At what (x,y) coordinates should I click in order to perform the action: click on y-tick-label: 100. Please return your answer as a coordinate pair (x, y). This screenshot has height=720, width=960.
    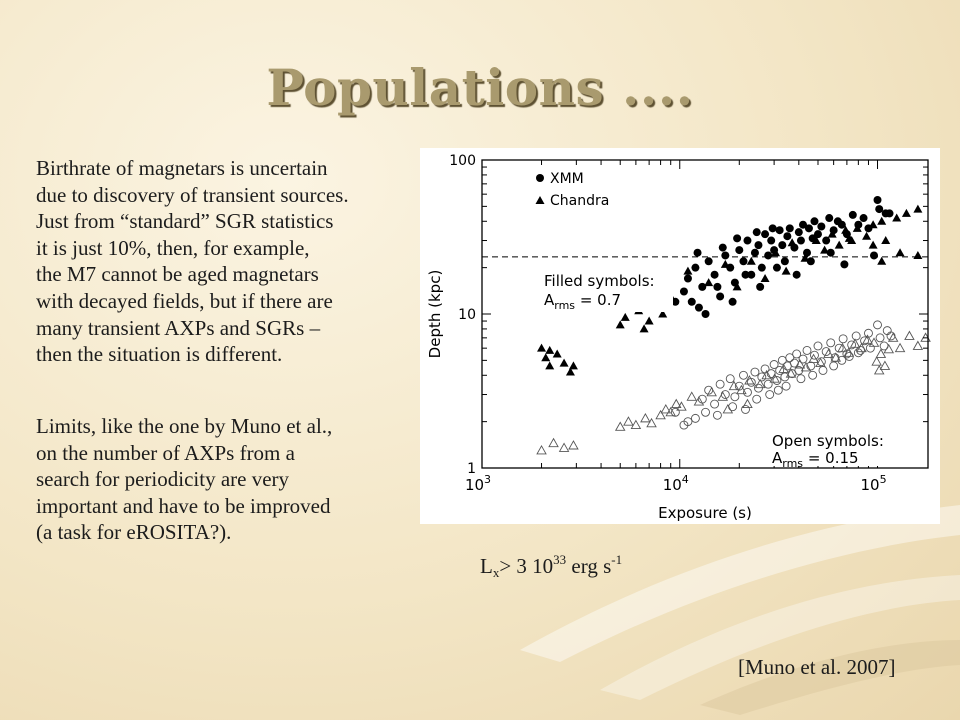
    Looking at the image, I should click on (462, 161).